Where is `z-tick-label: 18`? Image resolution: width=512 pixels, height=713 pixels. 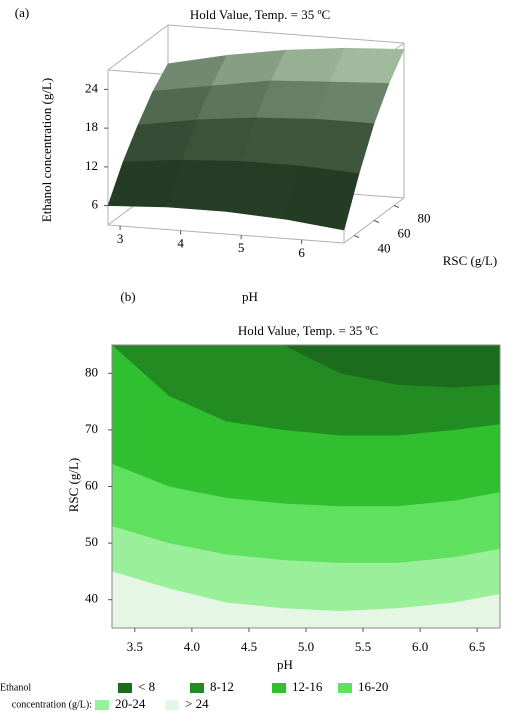 z-tick-label: 18 is located at coordinates (91, 126).